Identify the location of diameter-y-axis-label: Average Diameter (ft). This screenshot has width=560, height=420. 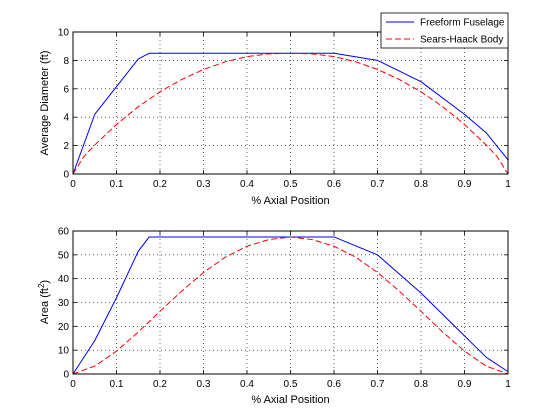
(45, 103).